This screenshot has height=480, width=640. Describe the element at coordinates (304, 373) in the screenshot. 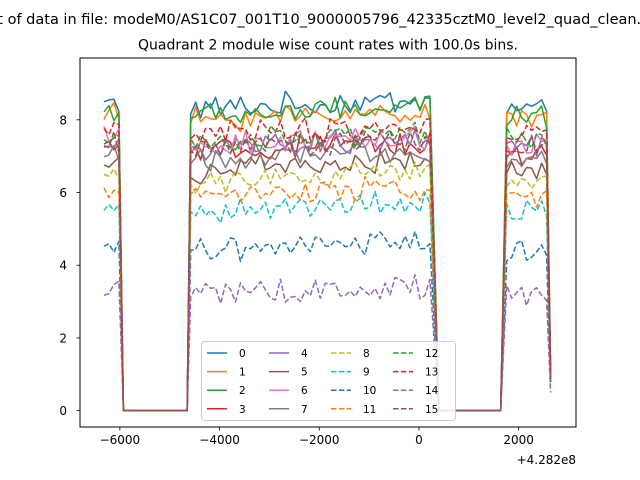

I see `legend-label: 5` at that location.